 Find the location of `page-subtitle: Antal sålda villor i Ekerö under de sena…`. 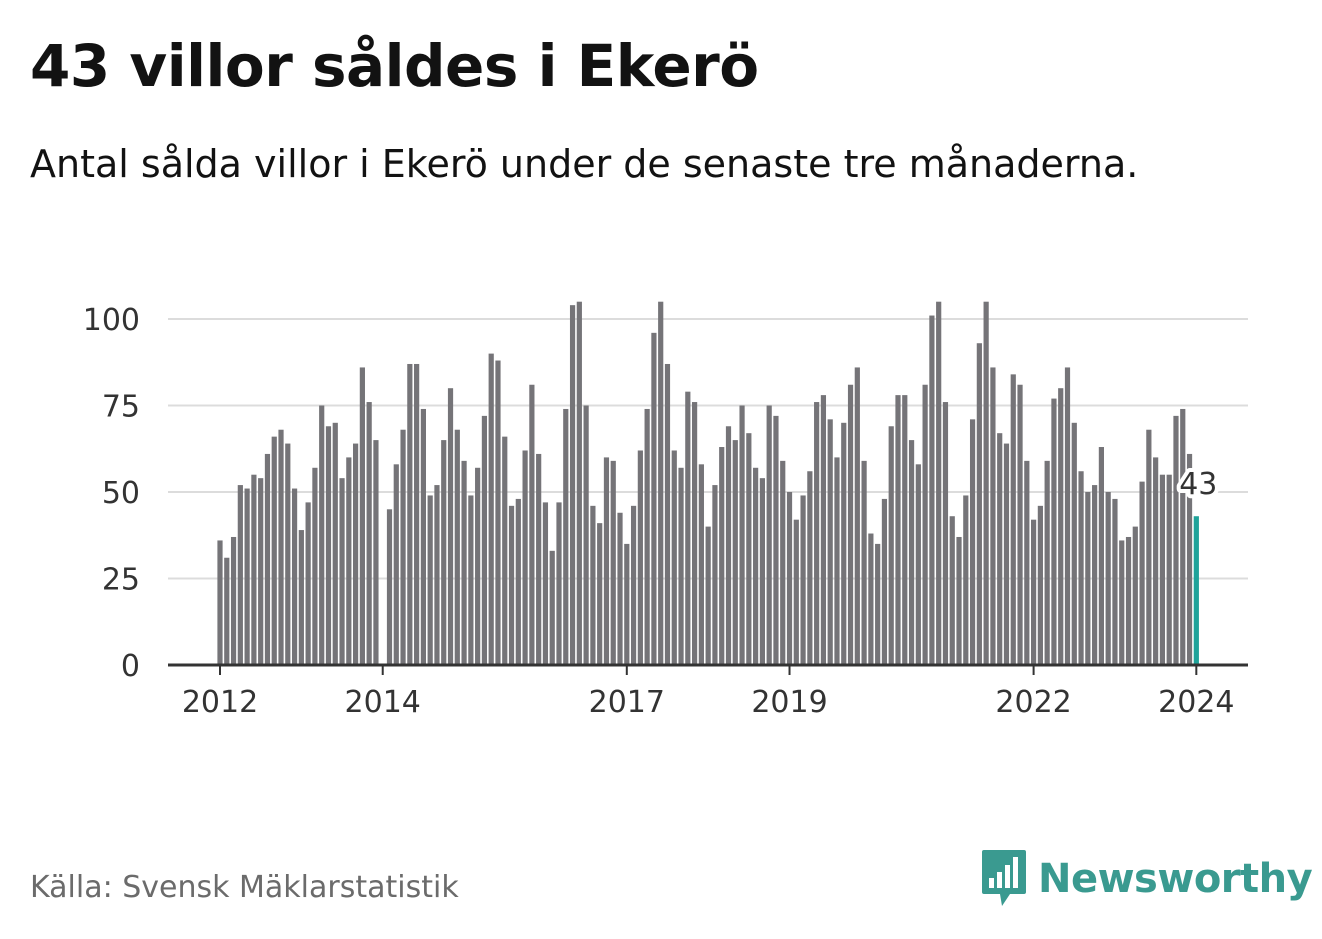

page-subtitle: Antal sålda villor i Ekerö under de sena… is located at coordinates (584, 164).